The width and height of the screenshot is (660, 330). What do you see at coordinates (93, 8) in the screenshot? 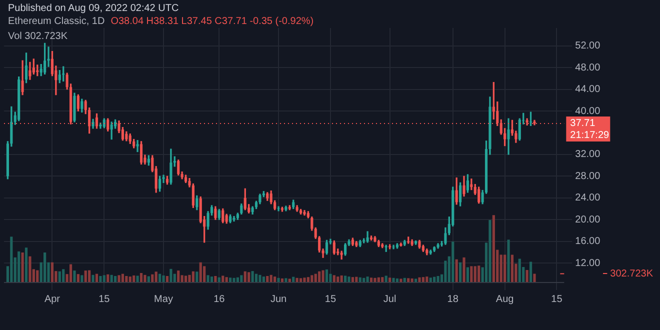
I see `text: Published on Aug 09, 2022 02:42 UTC` at bounding box center [93, 8].